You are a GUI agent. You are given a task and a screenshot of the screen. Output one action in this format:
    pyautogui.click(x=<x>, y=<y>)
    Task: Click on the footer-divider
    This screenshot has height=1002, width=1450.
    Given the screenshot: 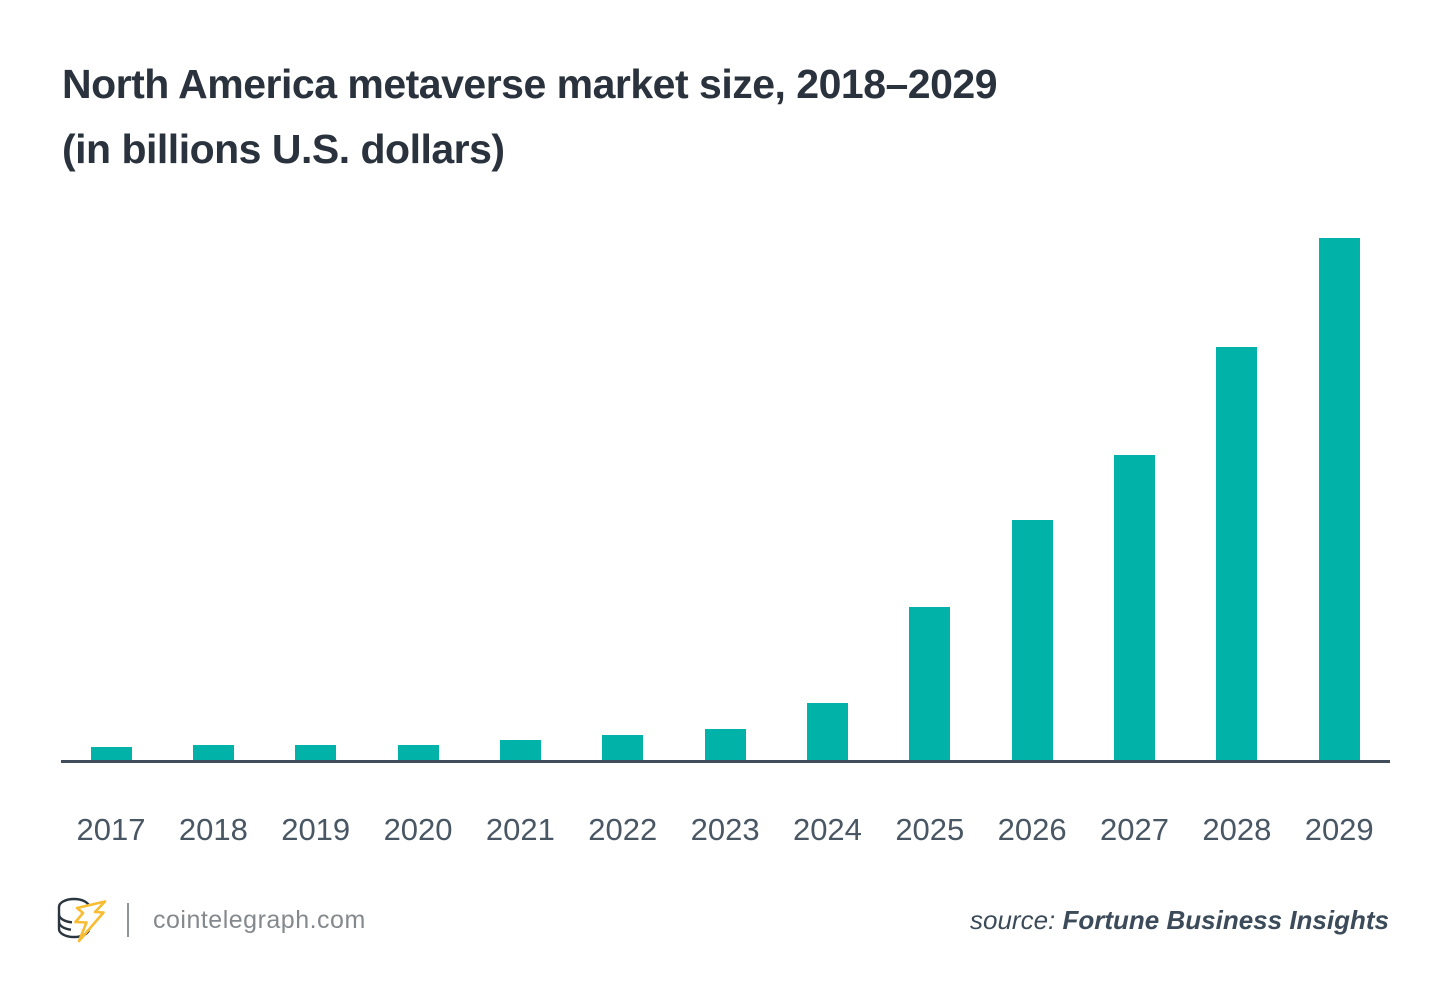 What is the action you would take?
    pyautogui.click(x=128, y=920)
    